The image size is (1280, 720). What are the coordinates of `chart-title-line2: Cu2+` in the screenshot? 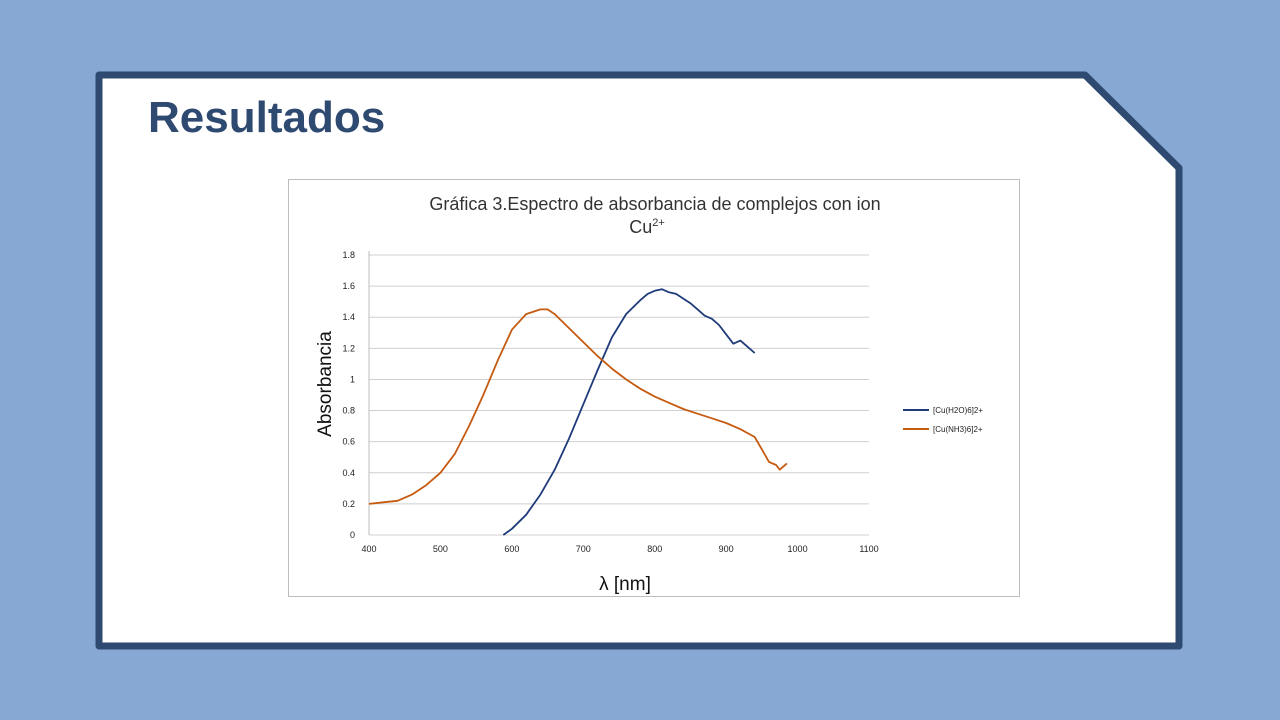 It's located at (647, 227).